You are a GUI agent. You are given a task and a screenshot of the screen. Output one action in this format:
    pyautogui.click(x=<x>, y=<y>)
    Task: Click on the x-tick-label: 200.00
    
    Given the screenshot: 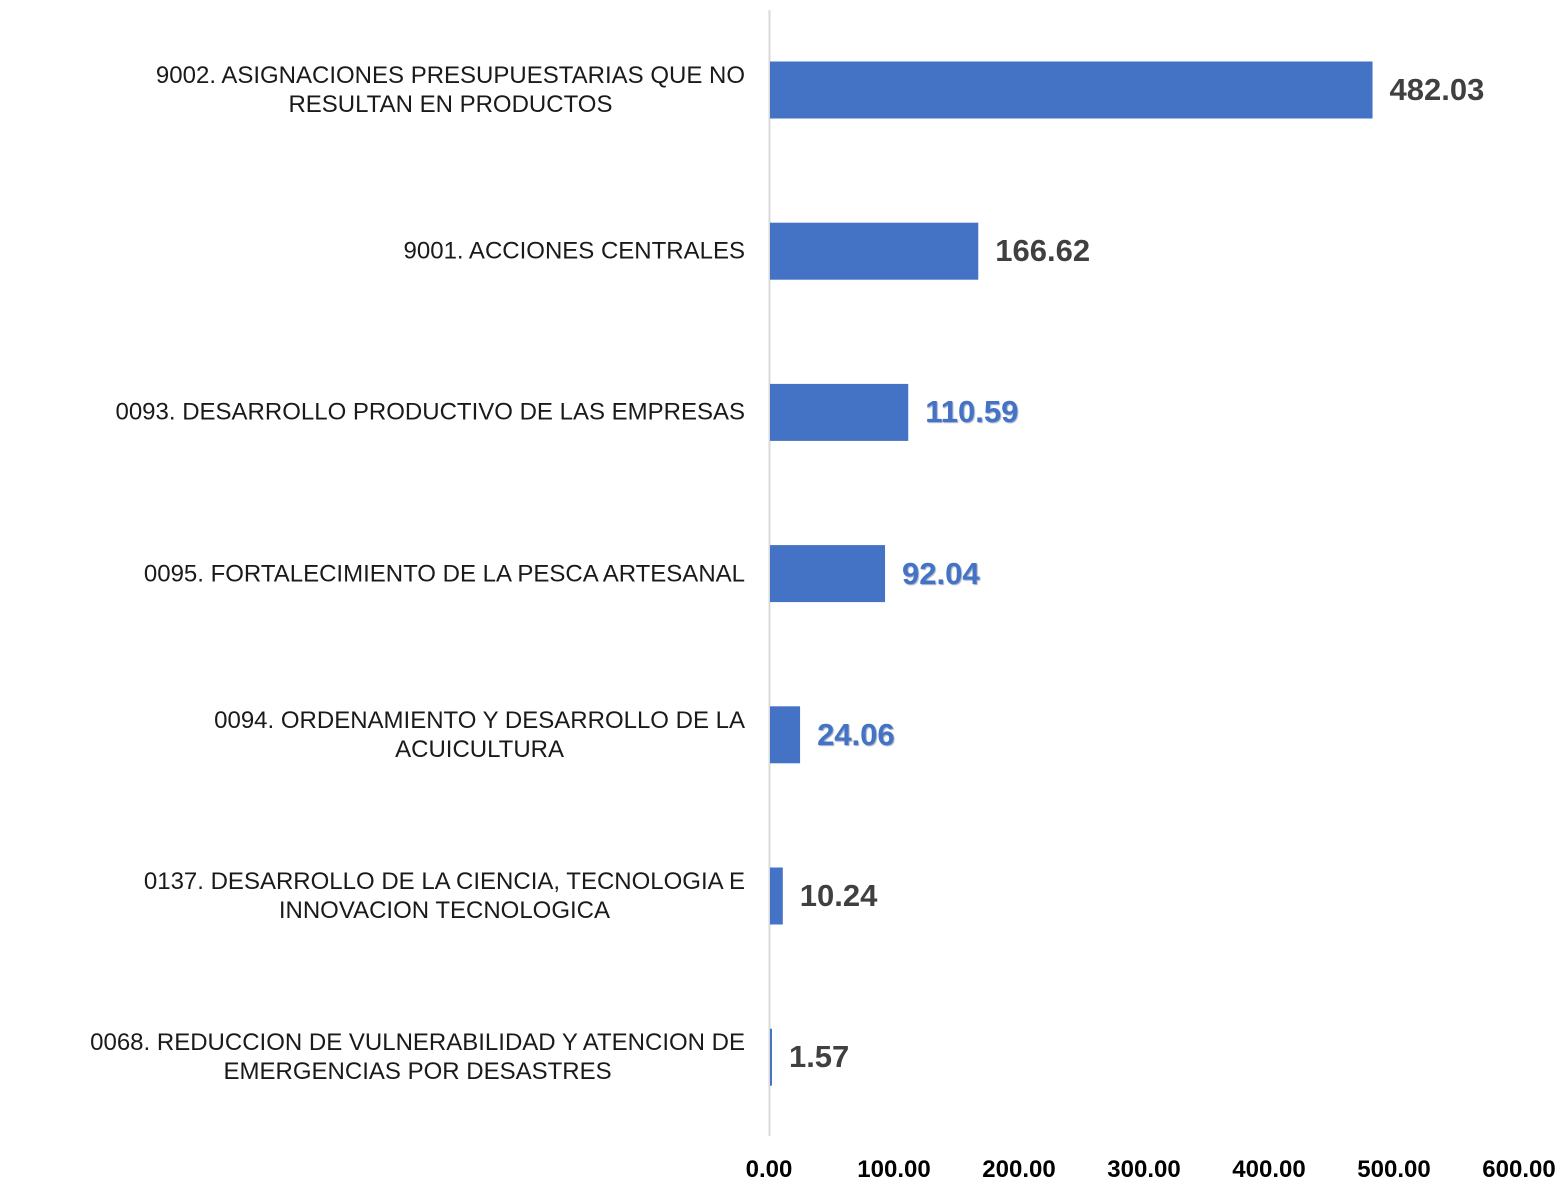 What is the action you would take?
    pyautogui.click(x=1019, y=1169)
    